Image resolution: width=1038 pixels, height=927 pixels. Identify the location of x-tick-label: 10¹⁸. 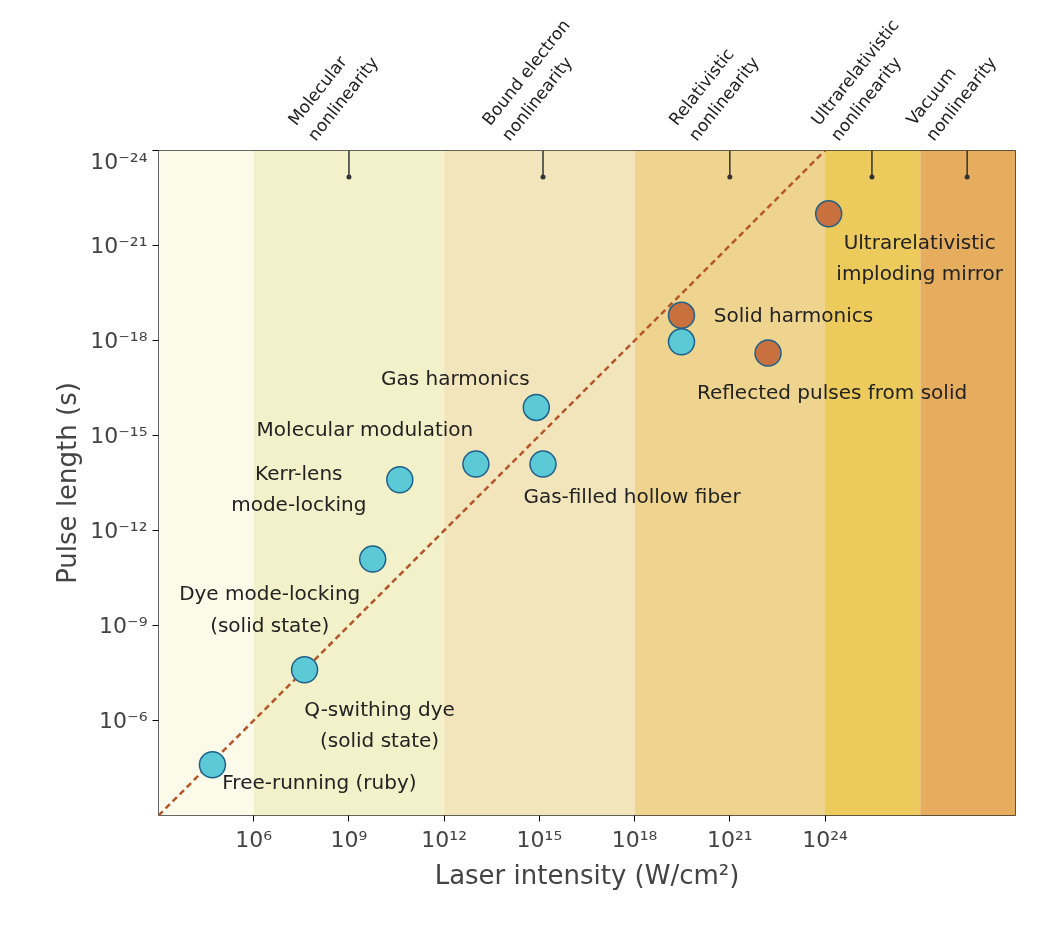
(634, 839).